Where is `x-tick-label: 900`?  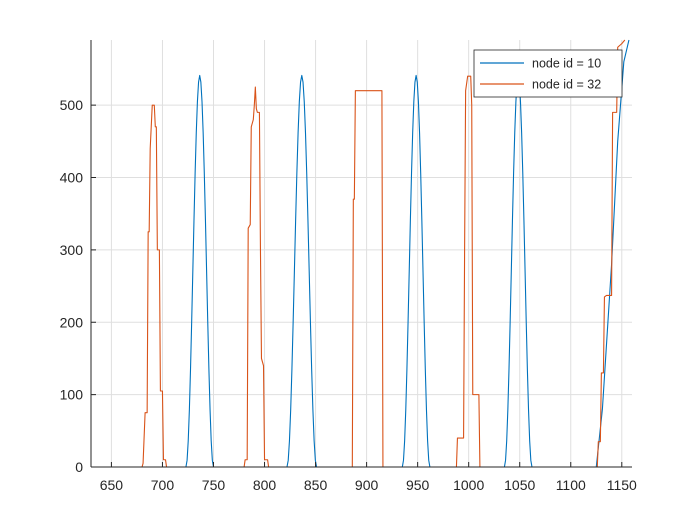
x-tick-label: 900 is located at coordinates (367, 485).